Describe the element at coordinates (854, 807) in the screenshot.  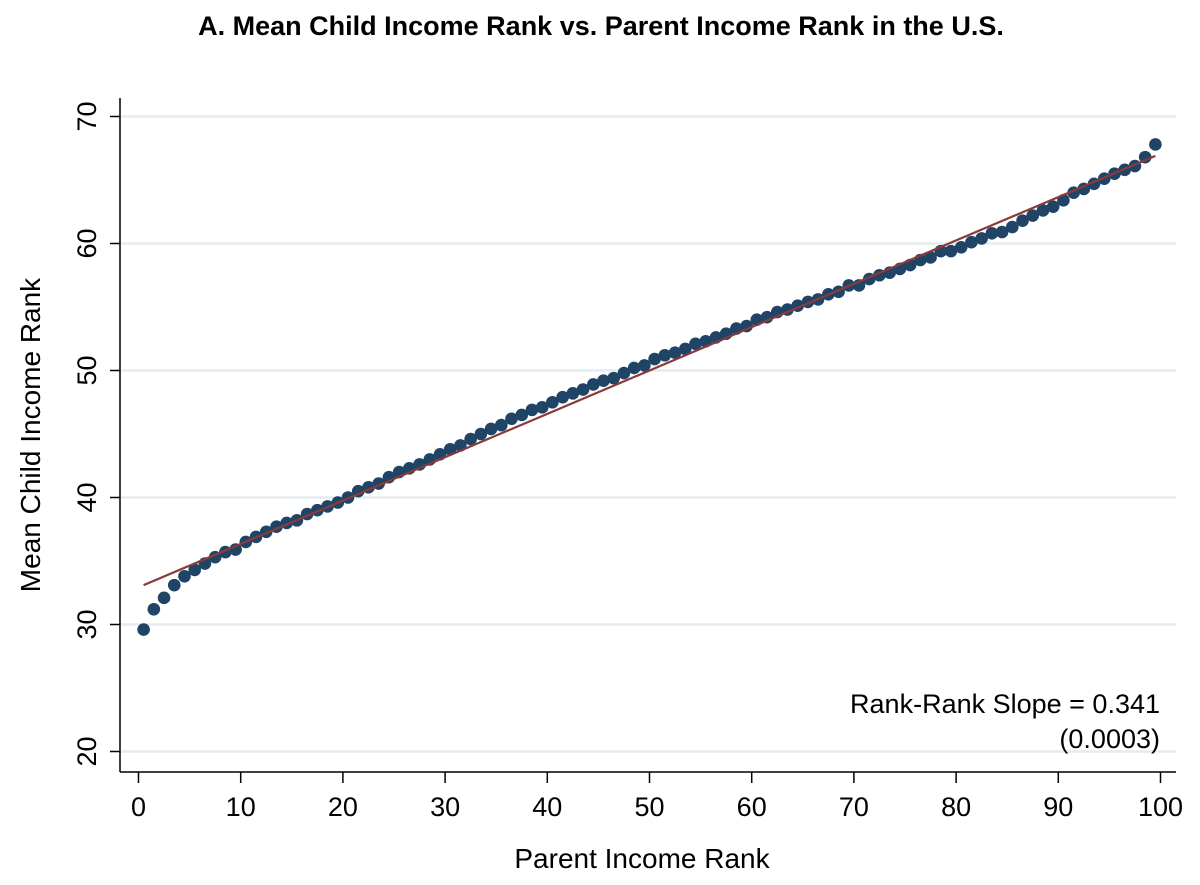
I see `x-tick-label-7: 70` at that location.